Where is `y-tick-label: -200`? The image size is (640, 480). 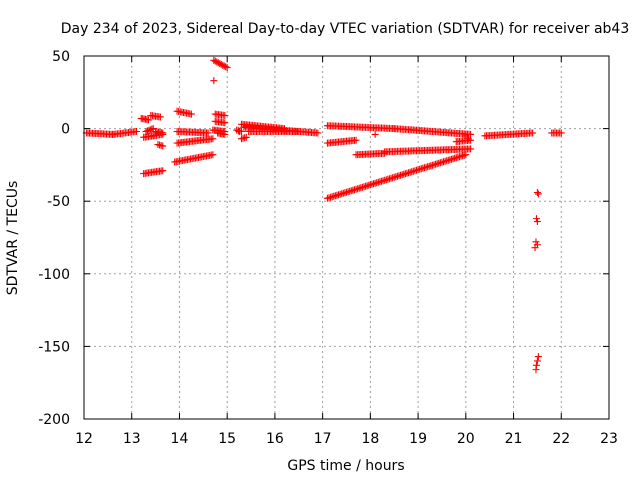
y-tick-label: -200 is located at coordinates (54, 420).